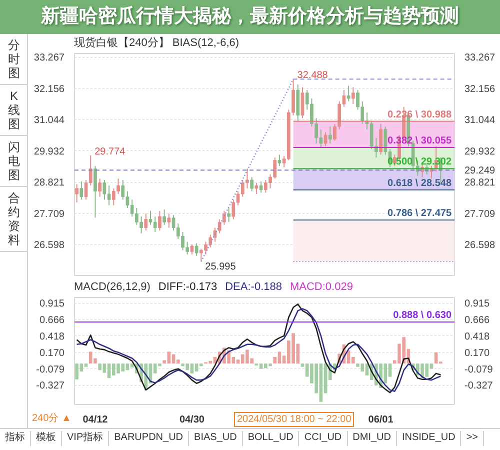  I want to click on y2-tick-label: 0.418, so click(477, 336).